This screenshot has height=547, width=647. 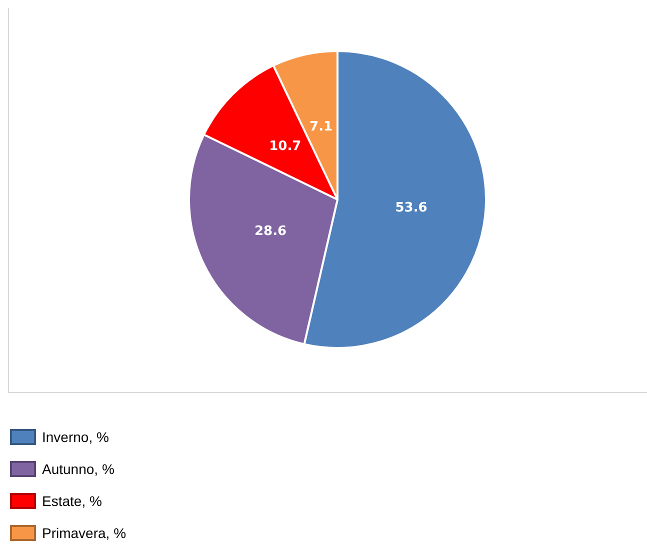 What do you see at coordinates (285, 146) in the screenshot?
I see `data-label: 10.7` at bounding box center [285, 146].